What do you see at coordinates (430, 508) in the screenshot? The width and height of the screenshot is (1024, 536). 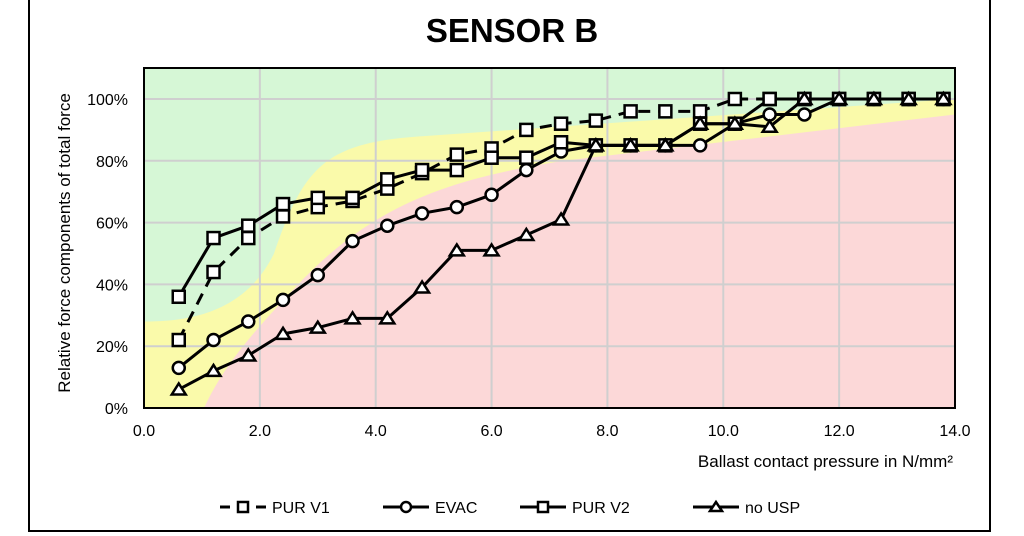 I see `legend-item: EVAC` at bounding box center [430, 508].